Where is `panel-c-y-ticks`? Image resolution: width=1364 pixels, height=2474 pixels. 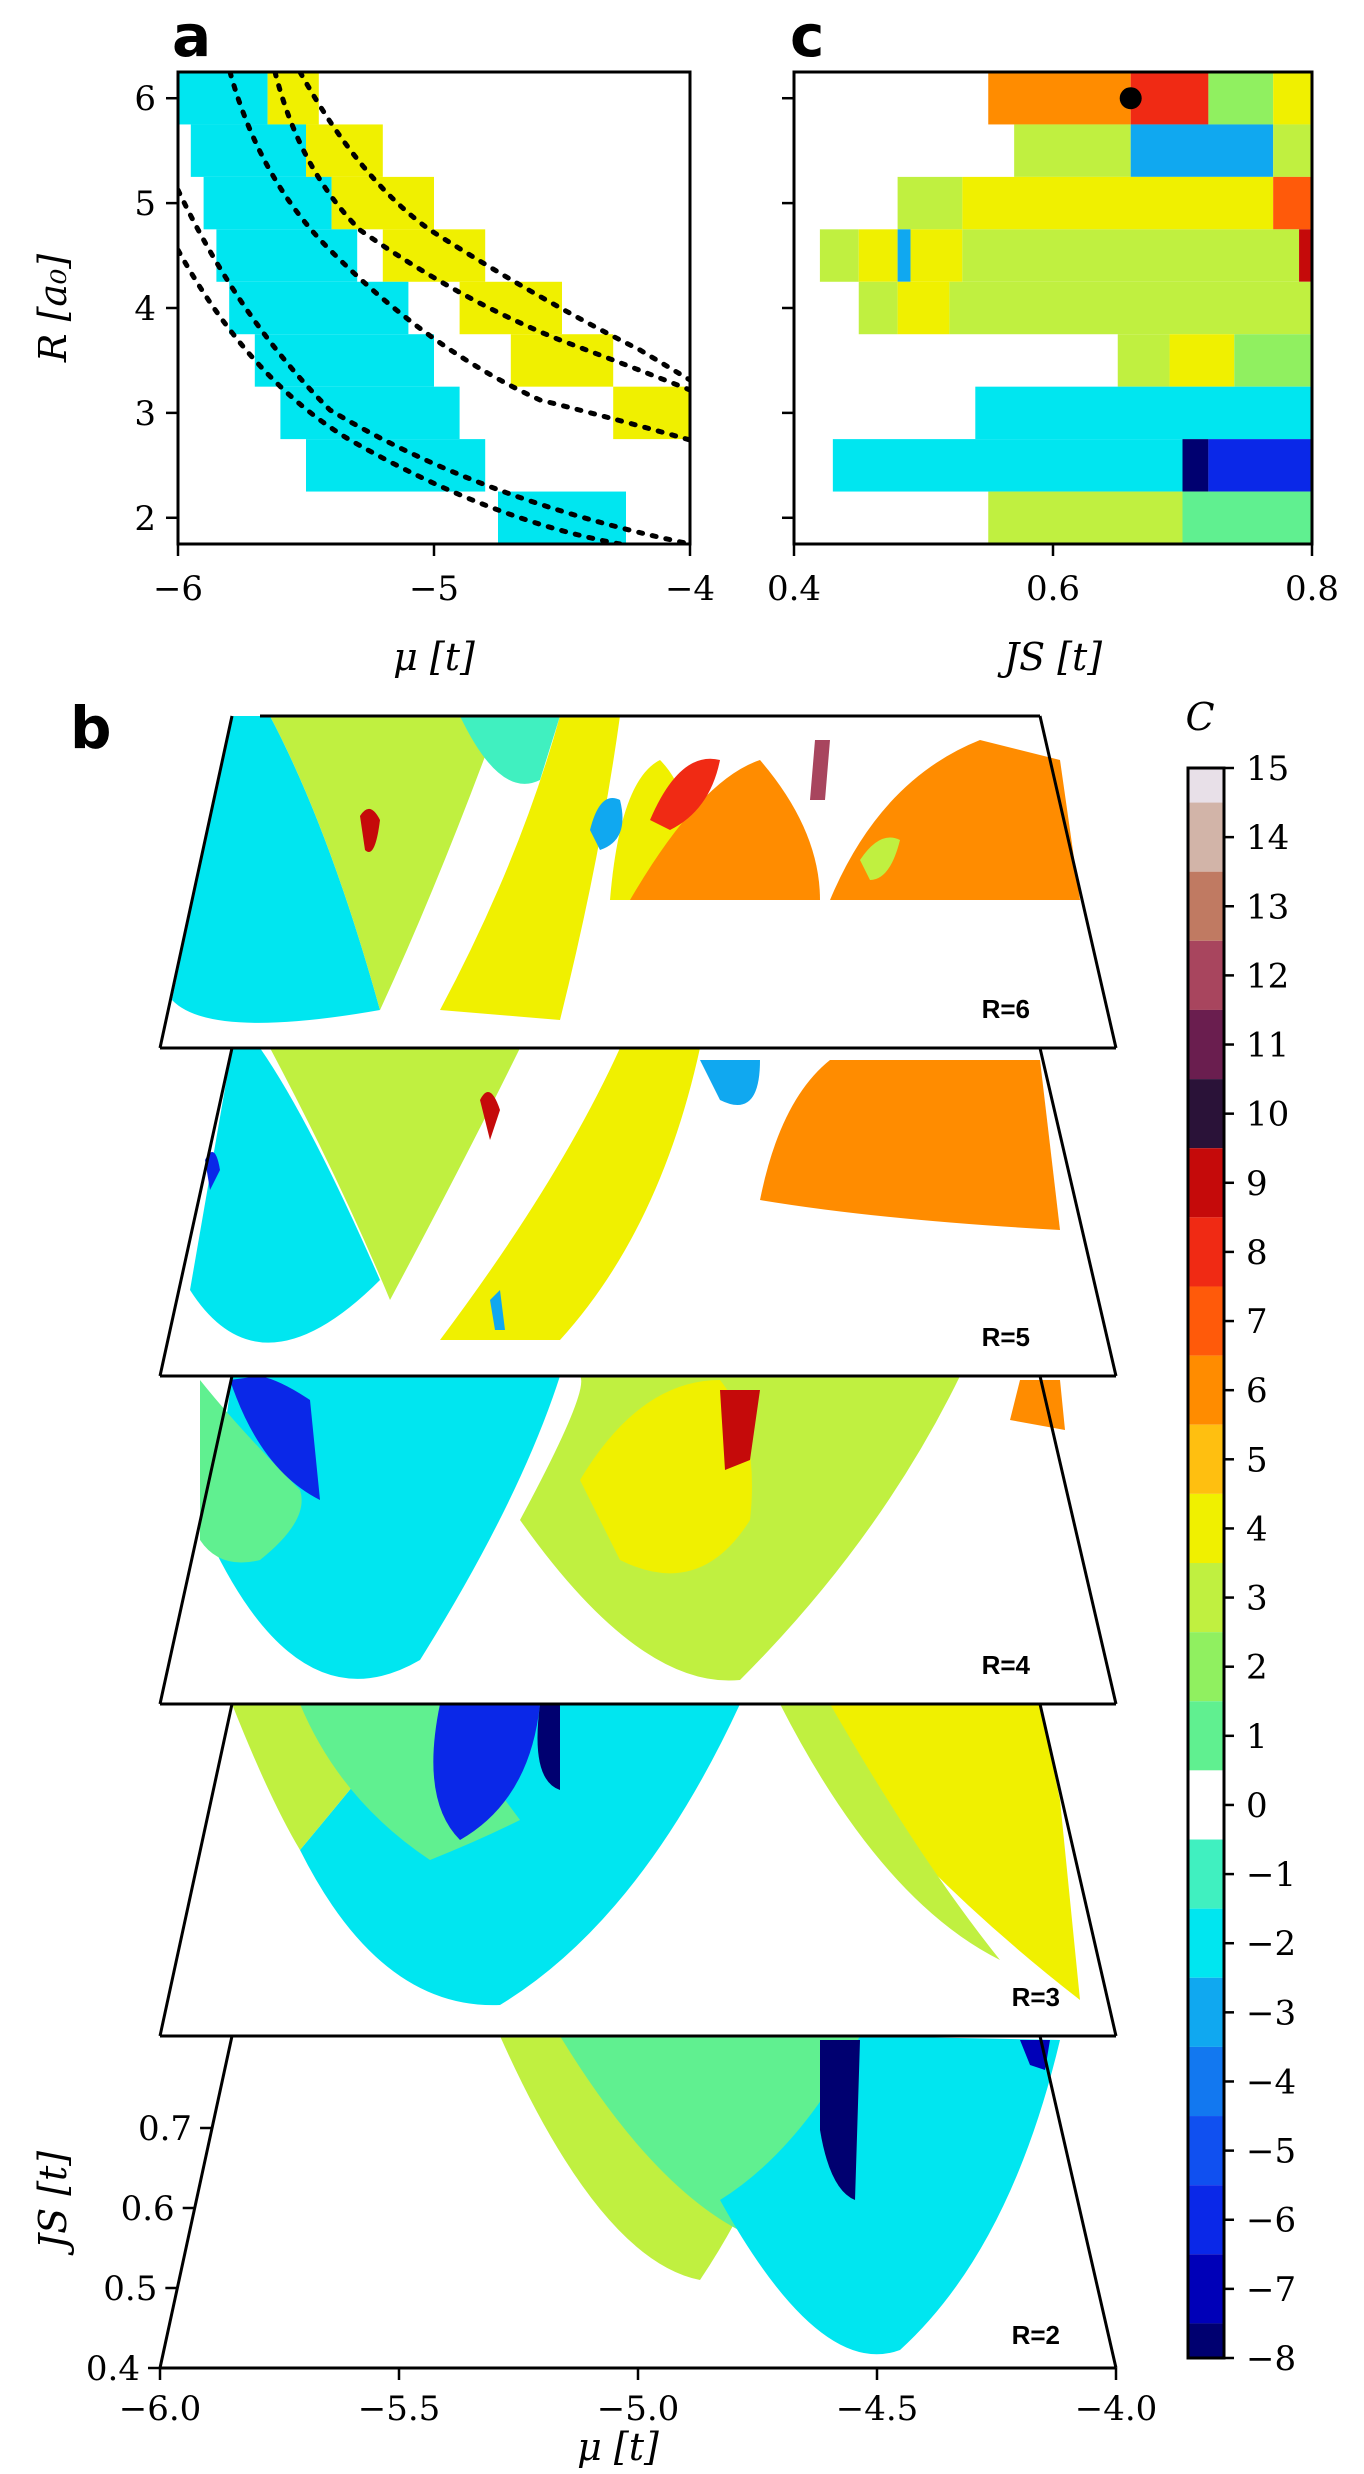 panel-c-y-ticks is located at coordinates (788, 308).